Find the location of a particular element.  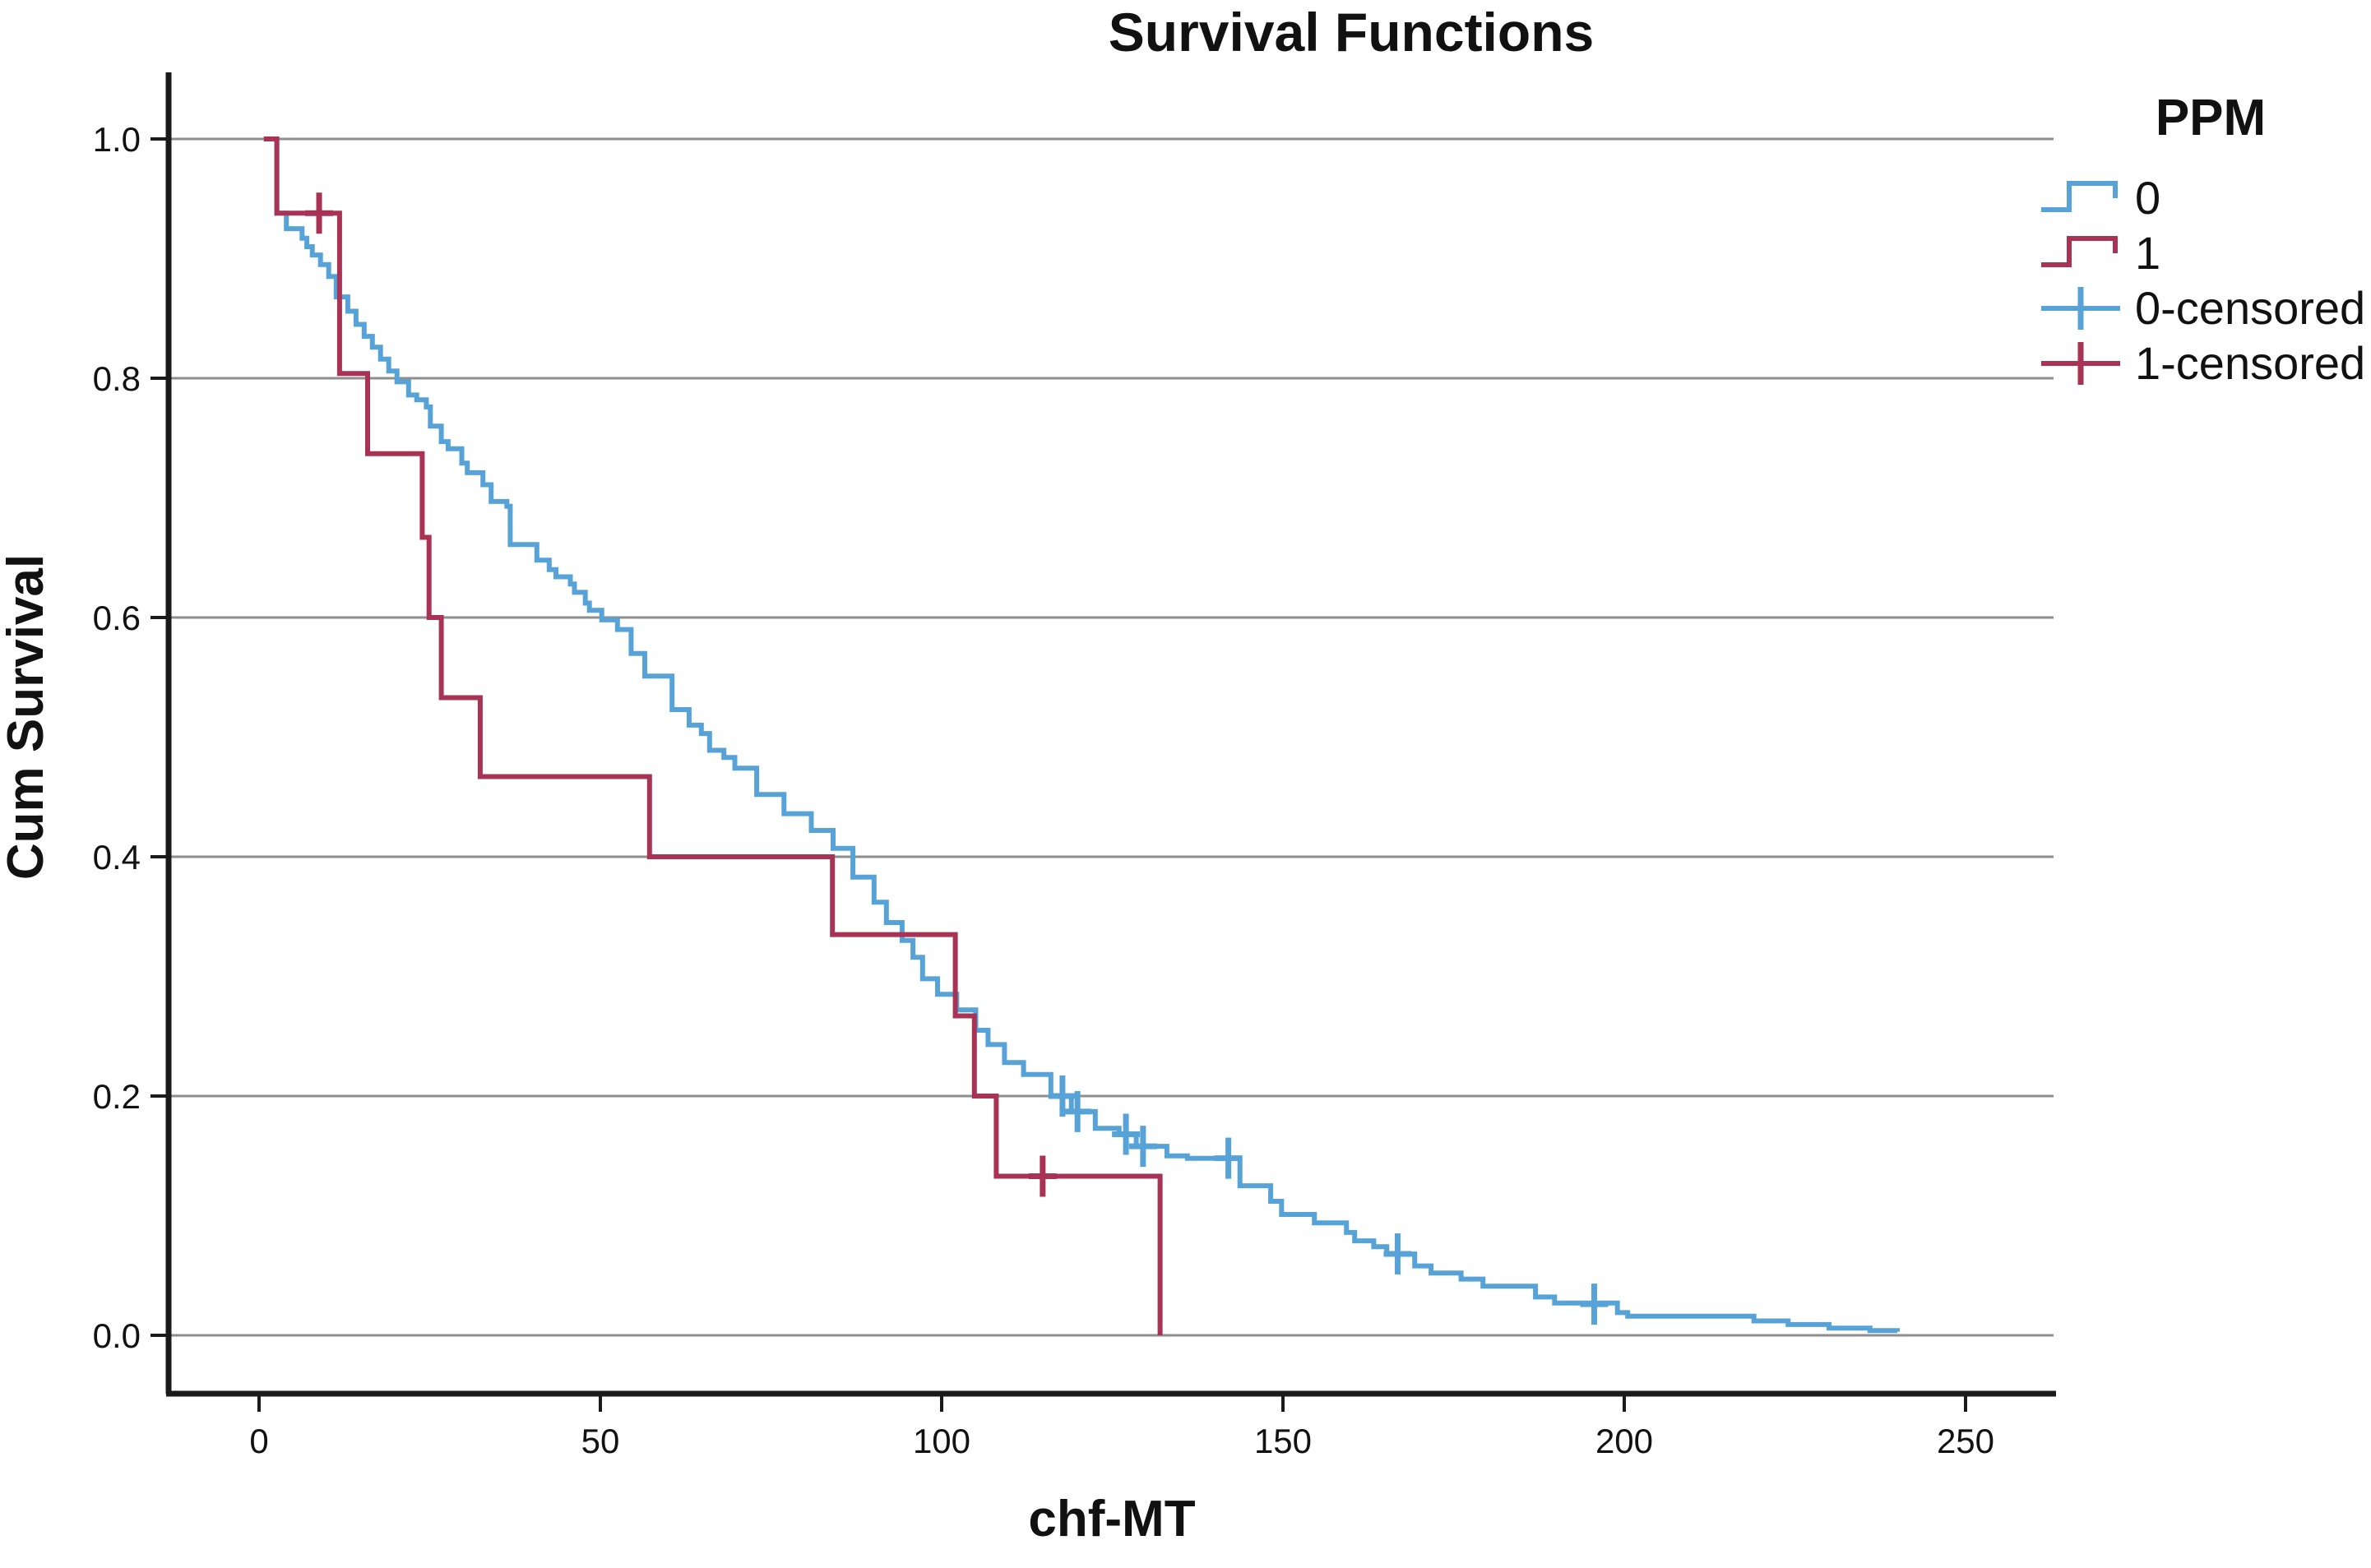

legend-label: 0 is located at coordinates (2148, 197).